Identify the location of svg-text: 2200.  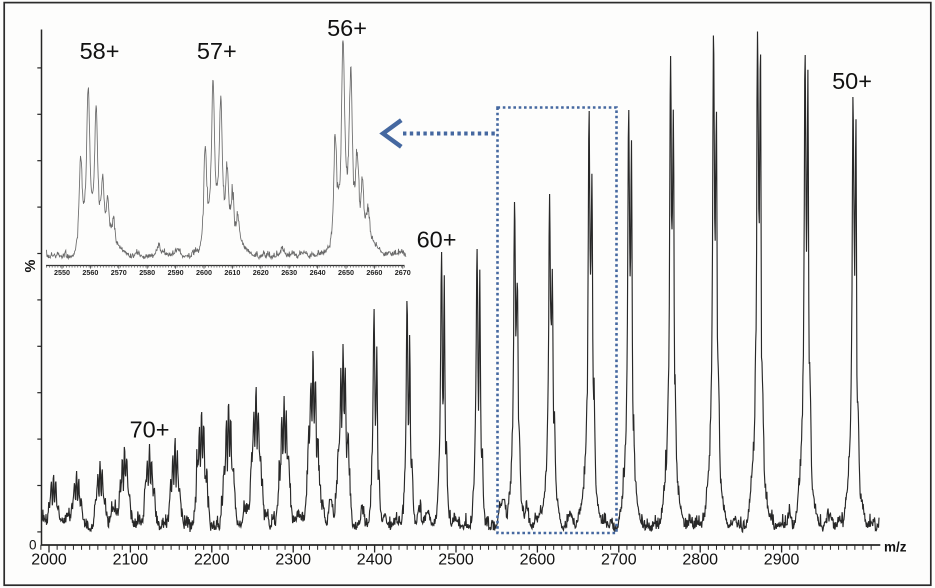
(212, 560).